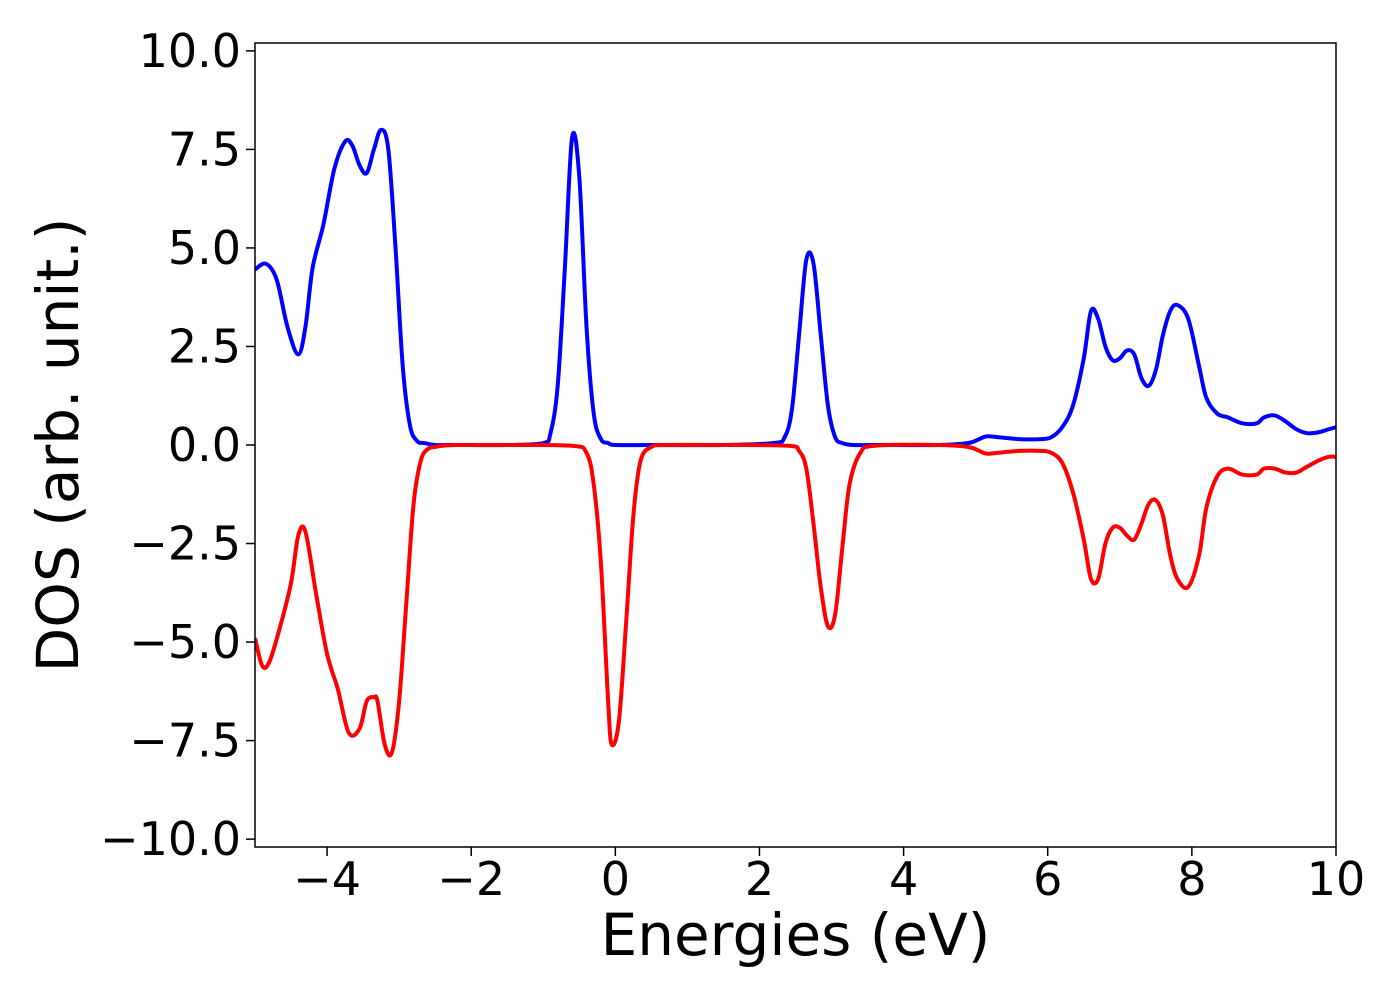 Image resolution: width=1400 pixels, height=1000 pixels. Describe the element at coordinates (204, 149) in the screenshot. I see `y-tick-label: 7.5` at that location.